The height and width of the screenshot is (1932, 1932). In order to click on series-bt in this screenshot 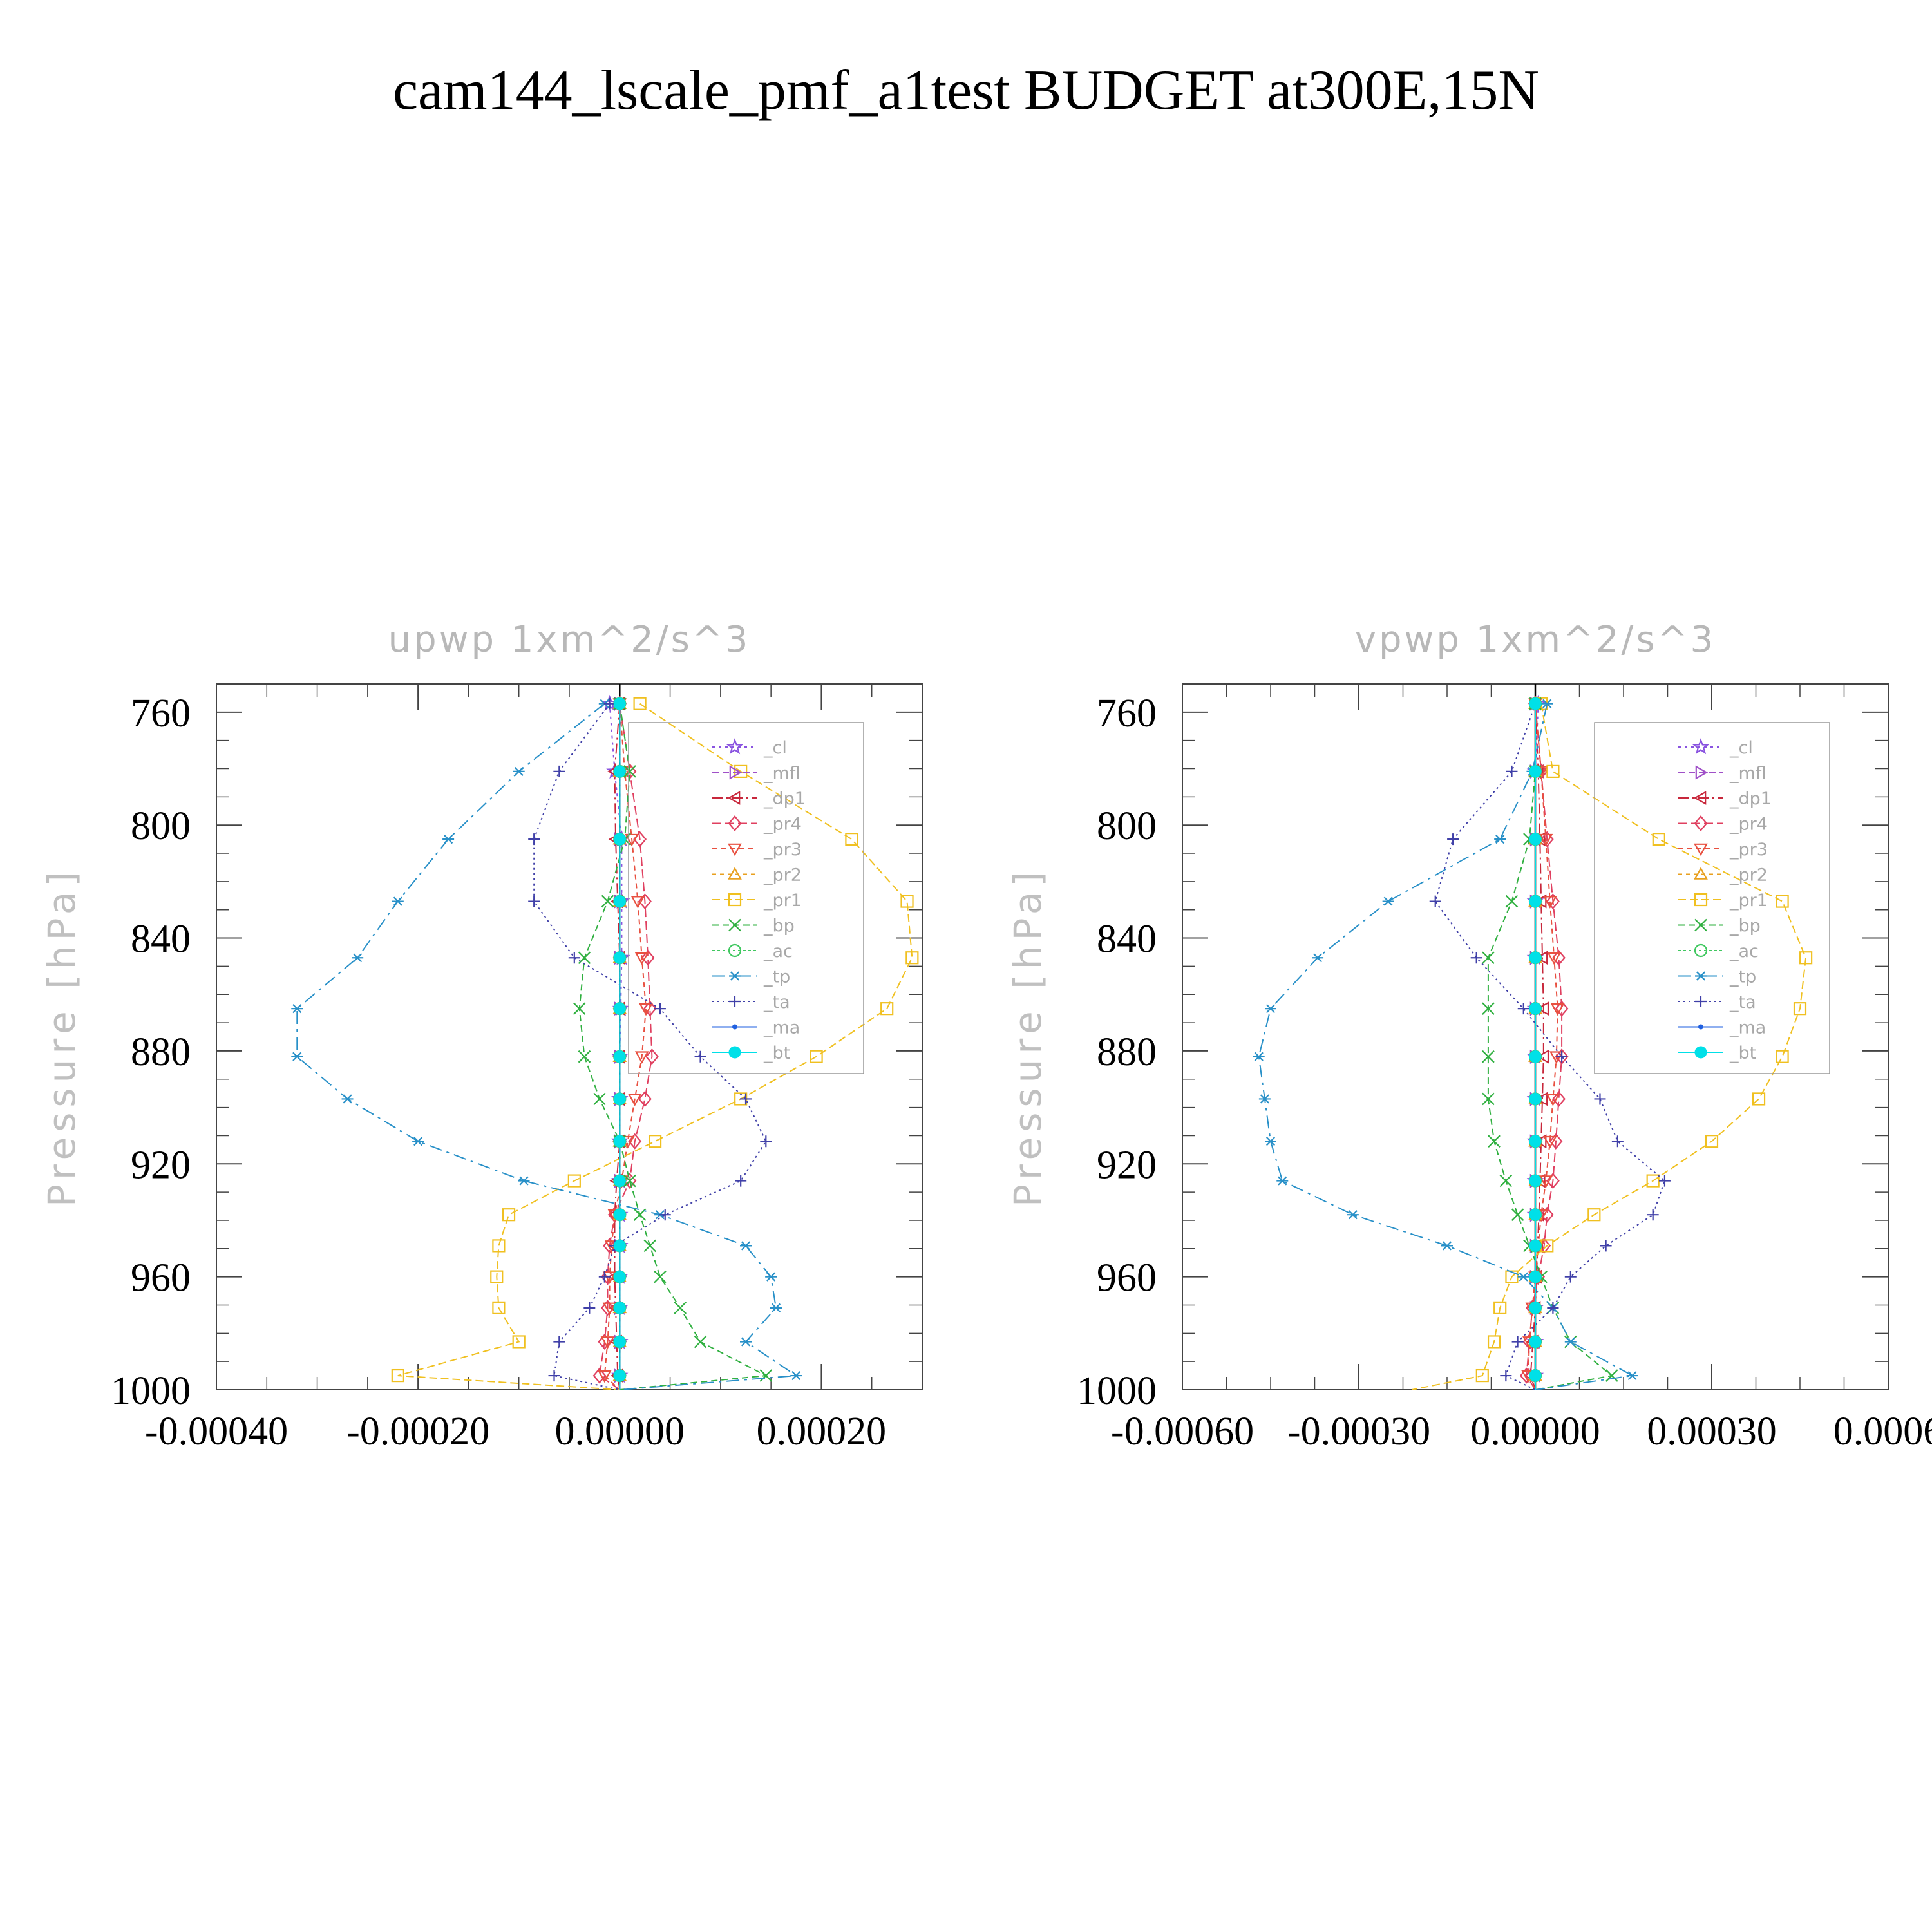, I will do `click(1535, 1043)`.